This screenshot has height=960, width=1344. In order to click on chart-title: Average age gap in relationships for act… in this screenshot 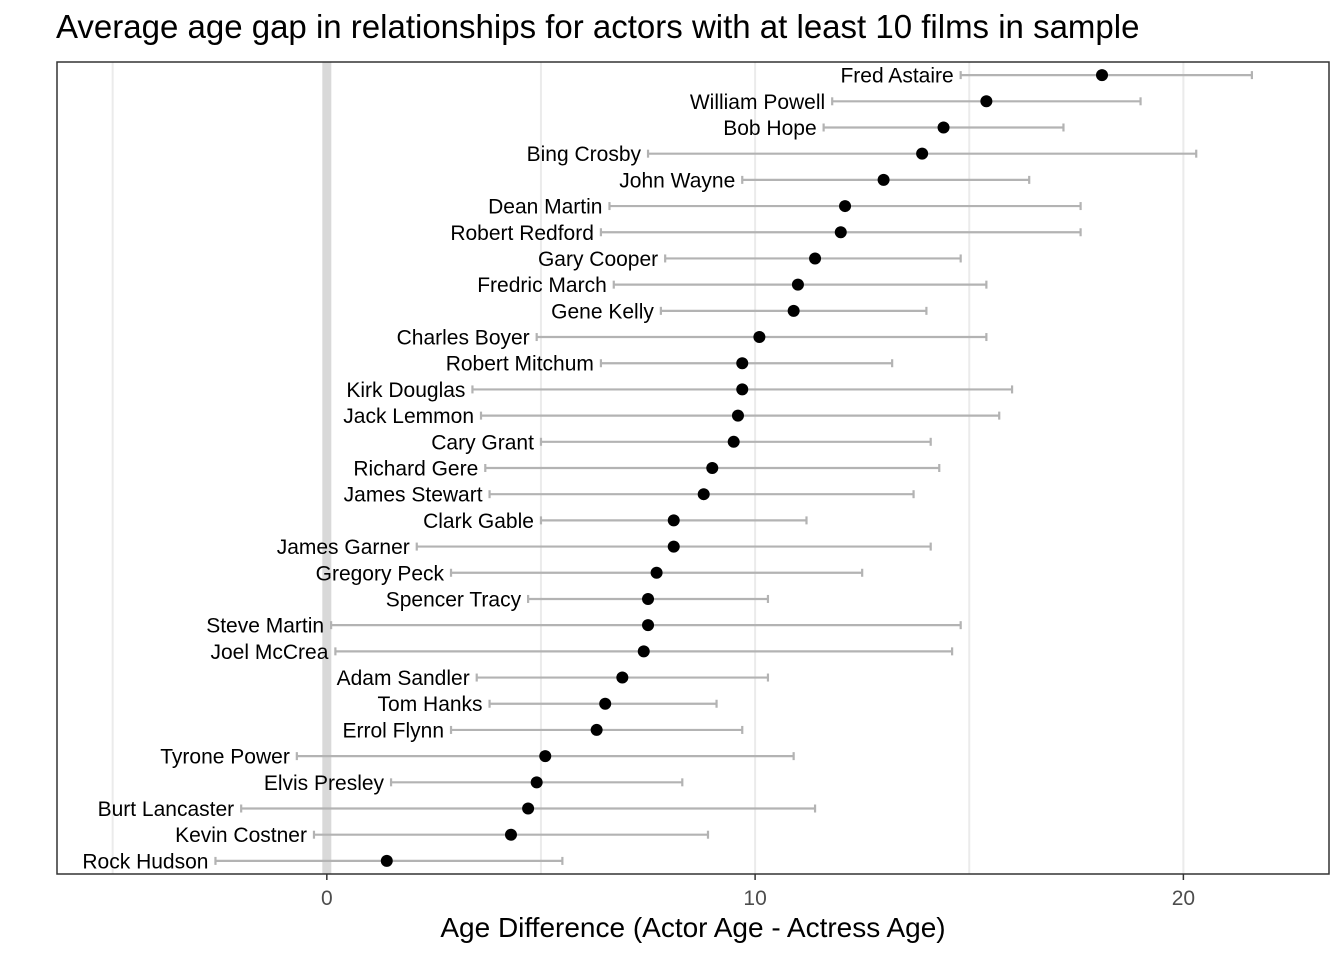, I will do `click(598, 26)`.